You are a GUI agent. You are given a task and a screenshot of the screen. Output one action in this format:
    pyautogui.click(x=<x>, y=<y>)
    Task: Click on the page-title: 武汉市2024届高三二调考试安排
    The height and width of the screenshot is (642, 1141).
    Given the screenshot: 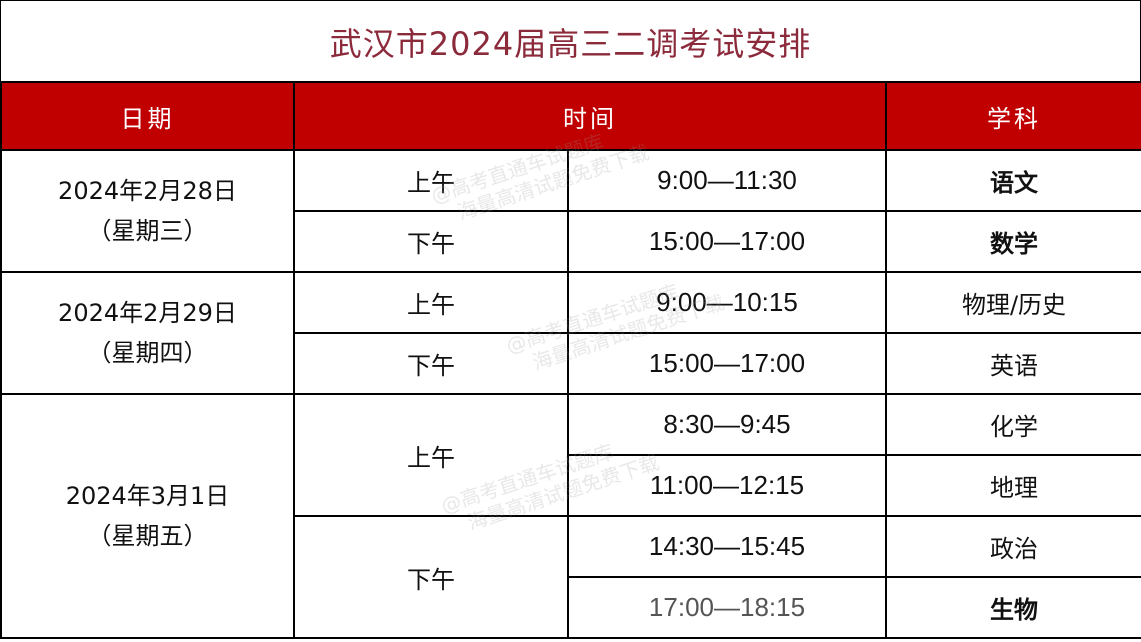 What is the action you would take?
    pyautogui.click(x=570, y=41)
    